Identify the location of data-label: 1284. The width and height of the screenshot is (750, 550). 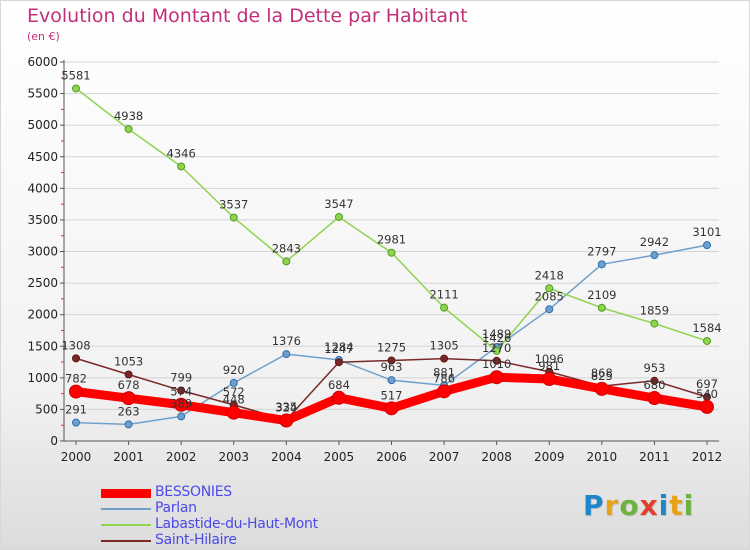
(338, 347).